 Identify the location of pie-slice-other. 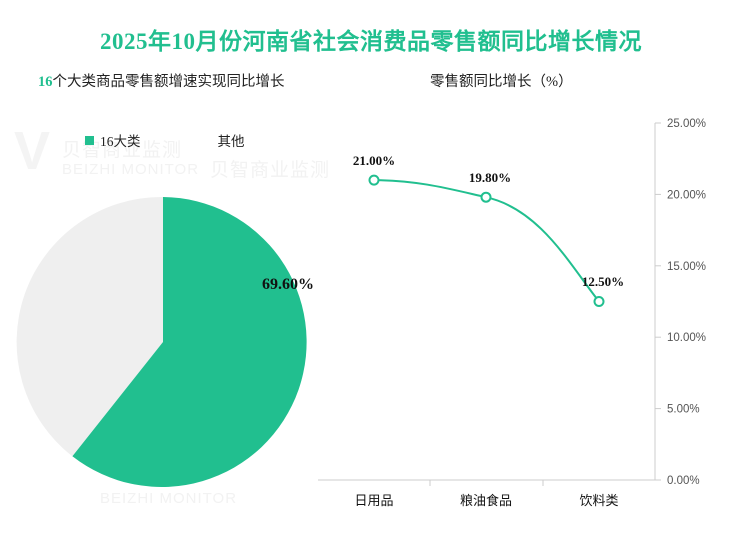
(89, 326).